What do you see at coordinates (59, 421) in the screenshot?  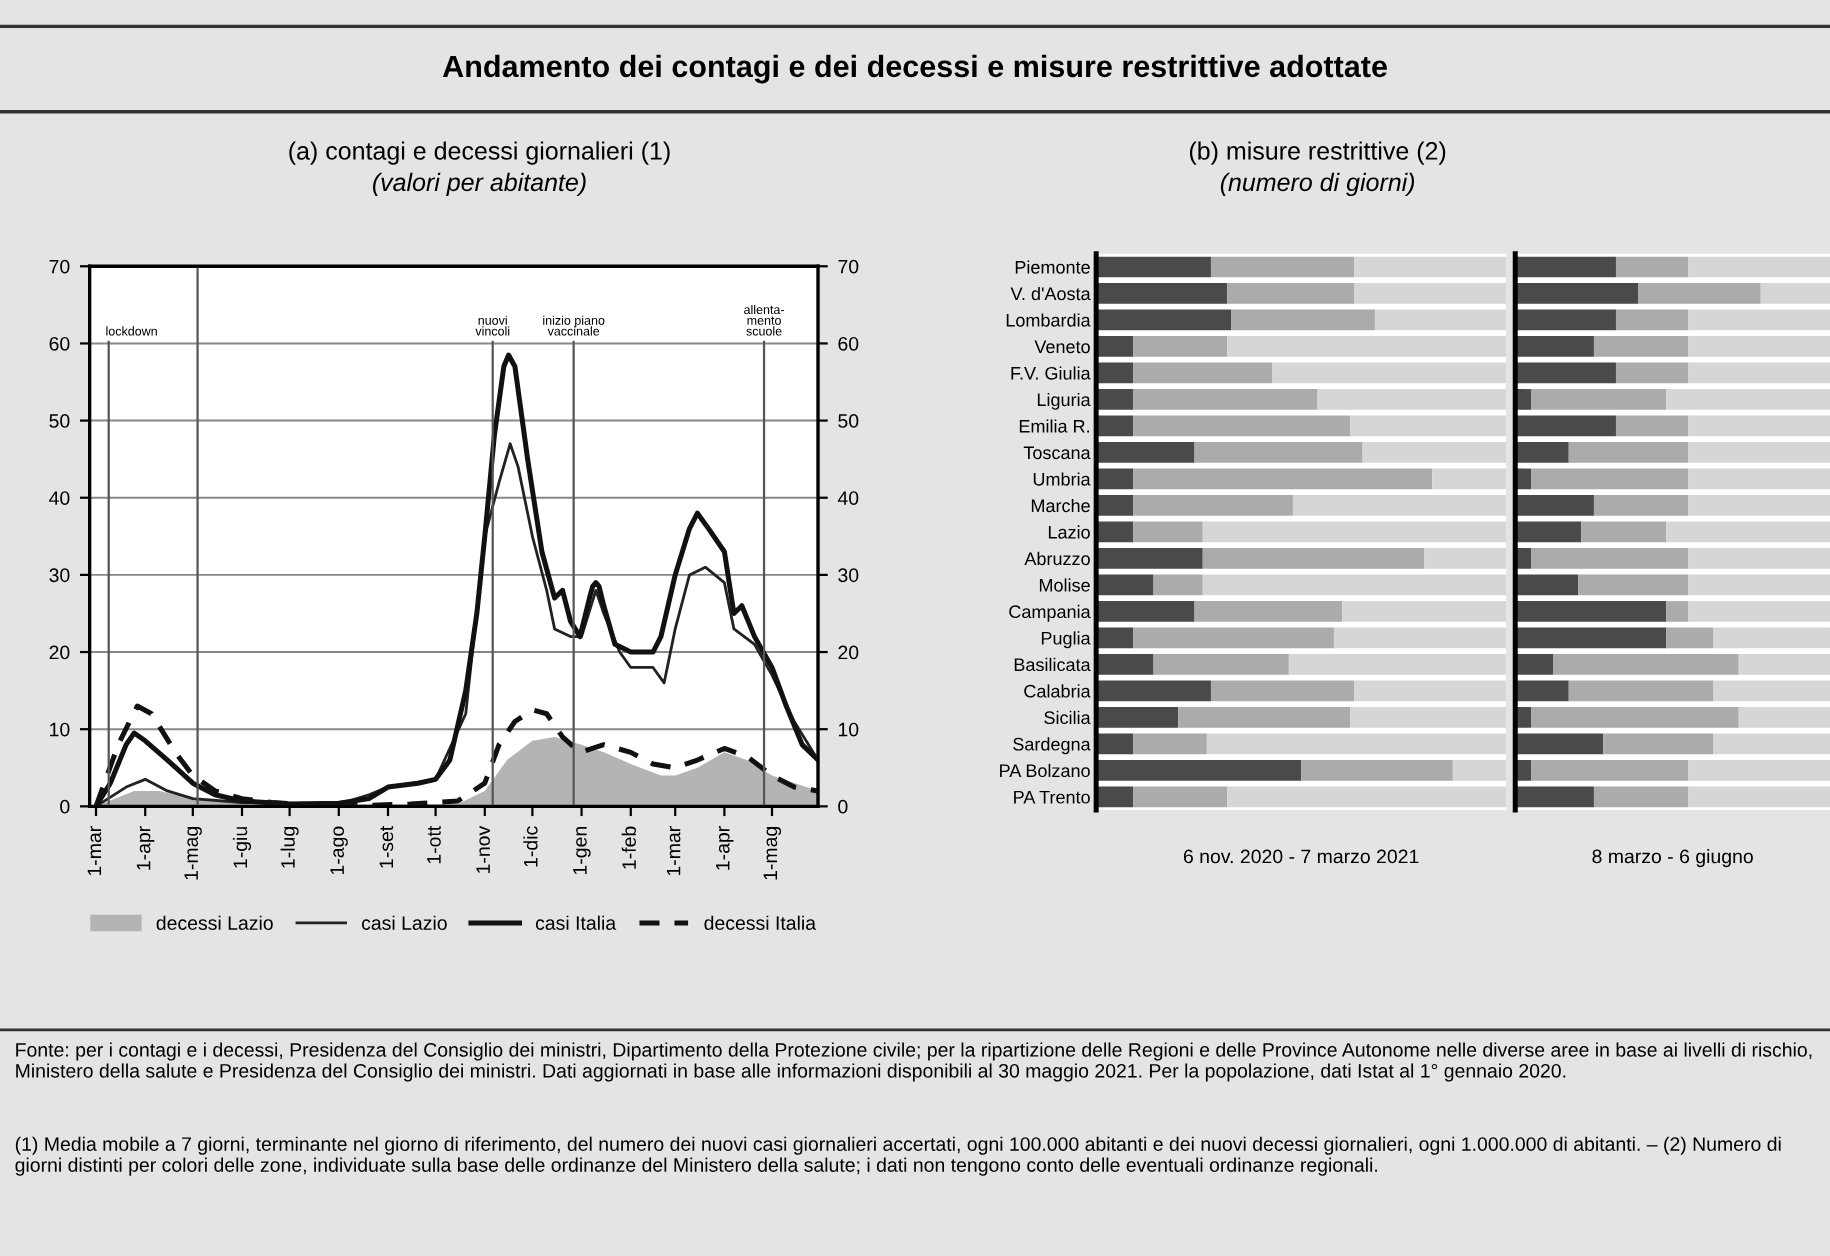 I see `y-tick-label: 50` at bounding box center [59, 421].